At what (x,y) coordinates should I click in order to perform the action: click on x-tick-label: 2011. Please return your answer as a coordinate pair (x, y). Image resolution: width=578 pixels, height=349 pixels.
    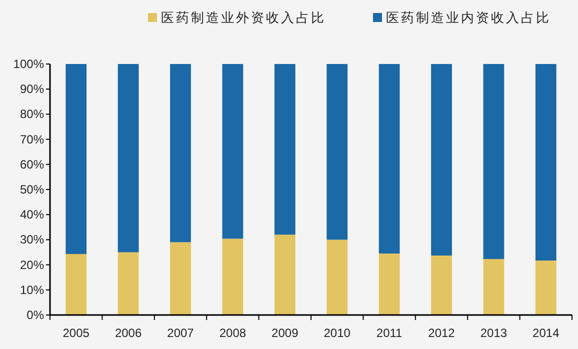
    Looking at the image, I should click on (389, 333).